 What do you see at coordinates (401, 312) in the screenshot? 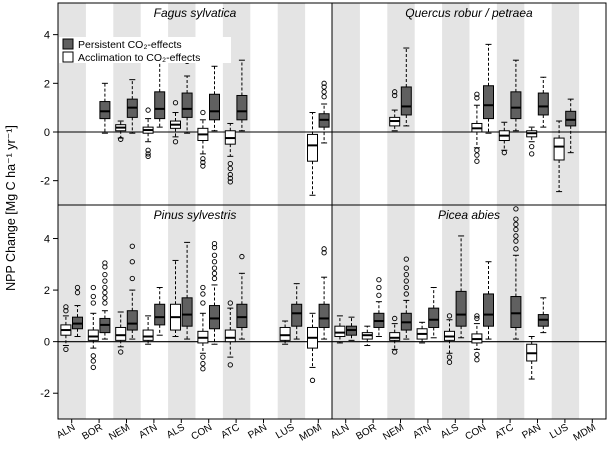
I see `stripe-nem` at bounding box center [401, 312].